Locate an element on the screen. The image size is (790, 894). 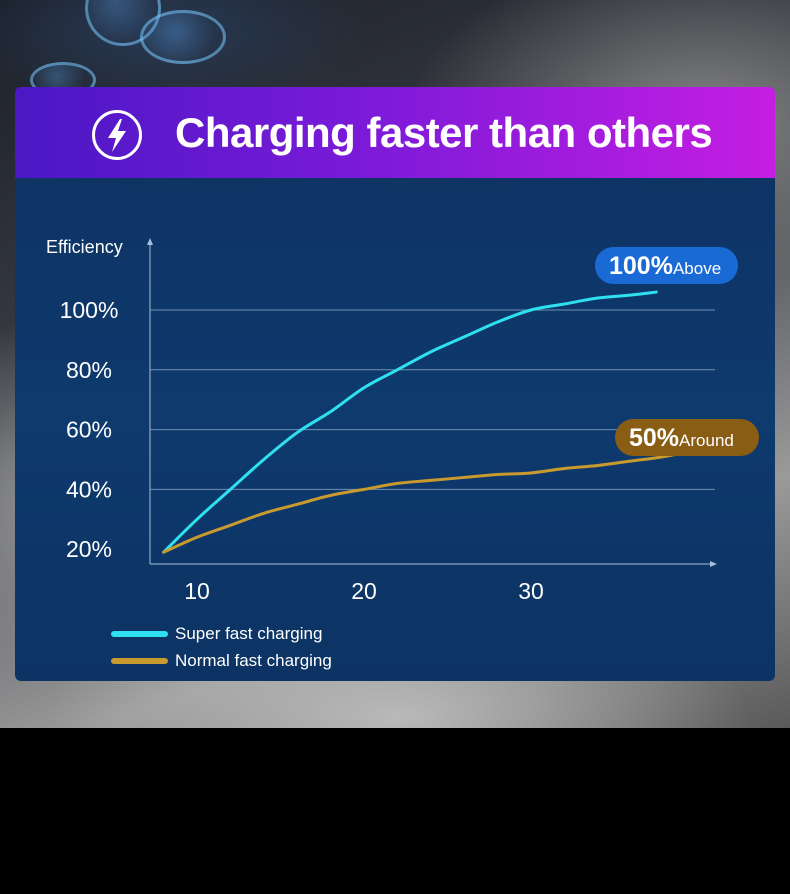
annotation-badge-normal is located at coordinates (687, 437).